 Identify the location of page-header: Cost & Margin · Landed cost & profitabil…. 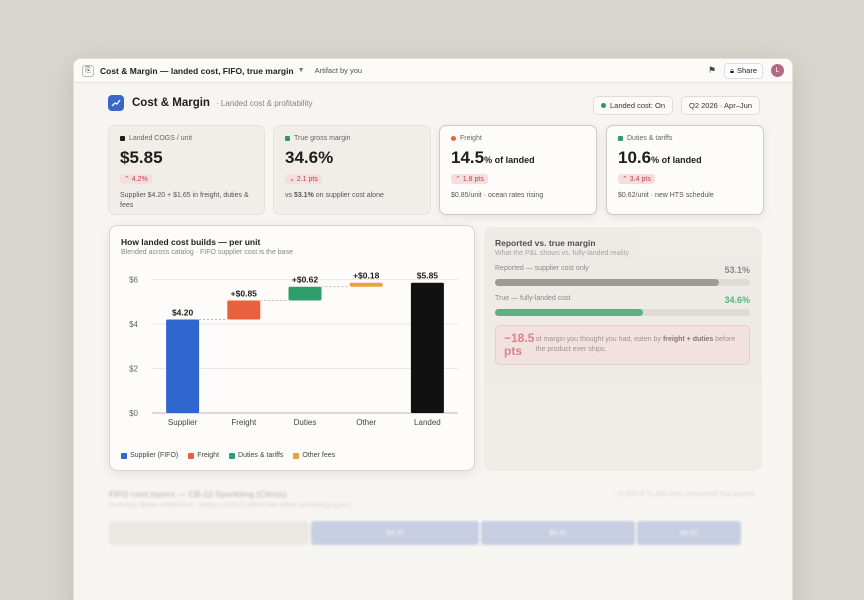
(210, 103).